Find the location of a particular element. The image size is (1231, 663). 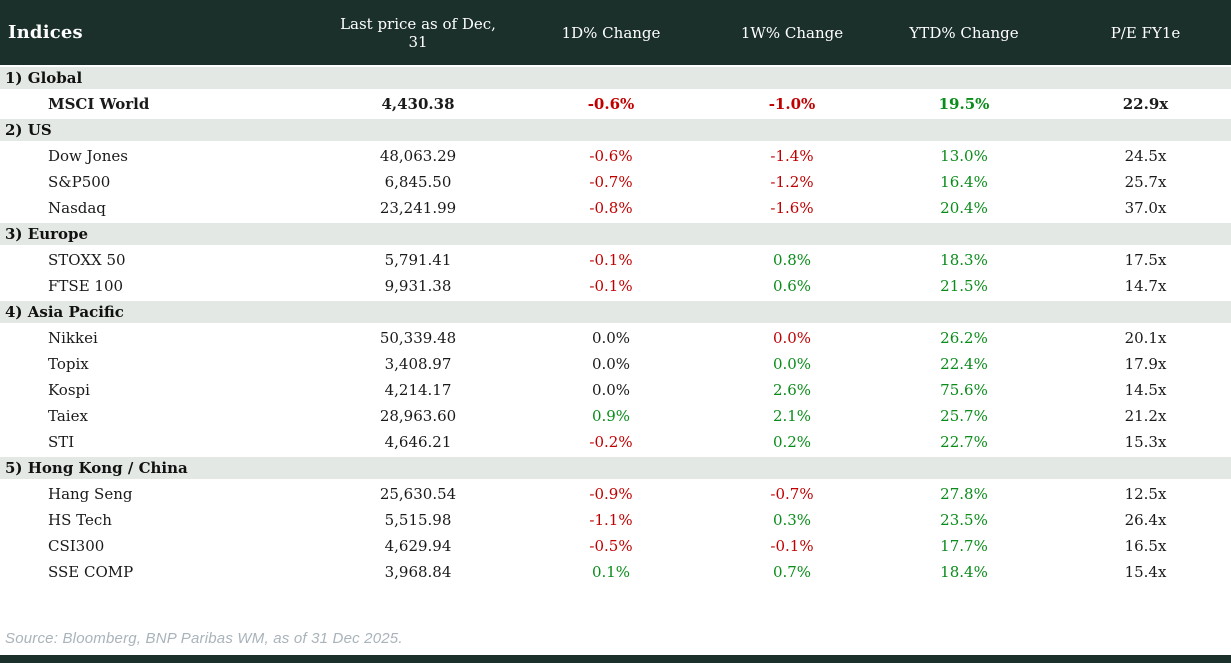

table-row: Nasdaq 23,241.99 -0.8% -1.6% 20.4% 37.0x is located at coordinates (615, 208).